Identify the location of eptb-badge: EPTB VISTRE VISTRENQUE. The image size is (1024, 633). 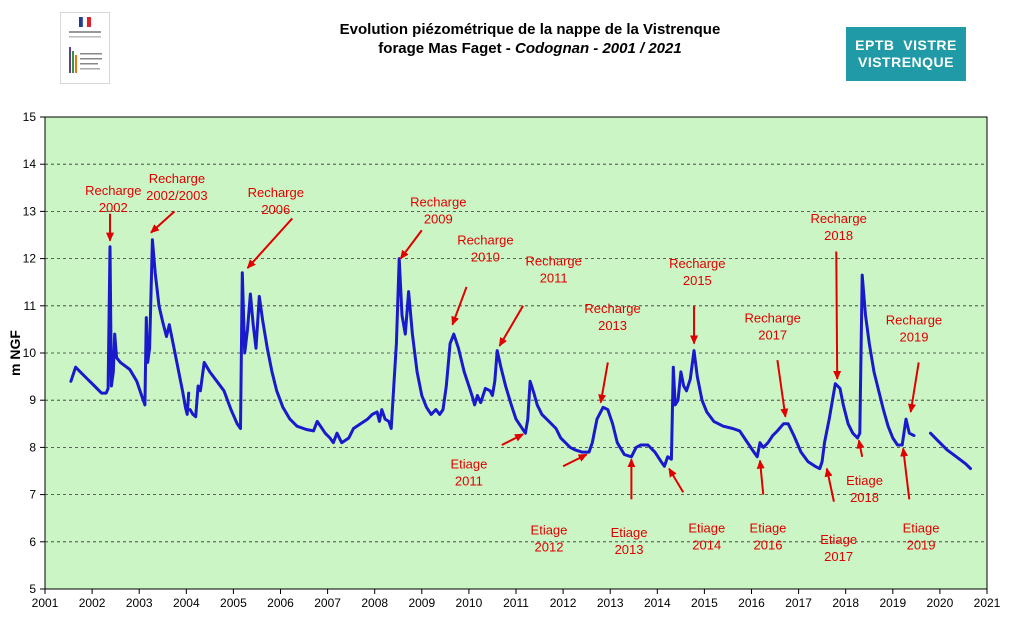
(906, 54).